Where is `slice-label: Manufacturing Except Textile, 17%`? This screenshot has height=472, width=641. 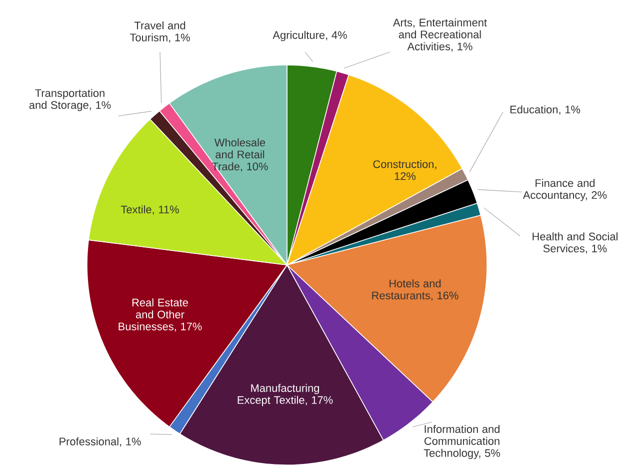 slice-label: Manufacturing Except Textile, 17% is located at coordinates (285, 395).